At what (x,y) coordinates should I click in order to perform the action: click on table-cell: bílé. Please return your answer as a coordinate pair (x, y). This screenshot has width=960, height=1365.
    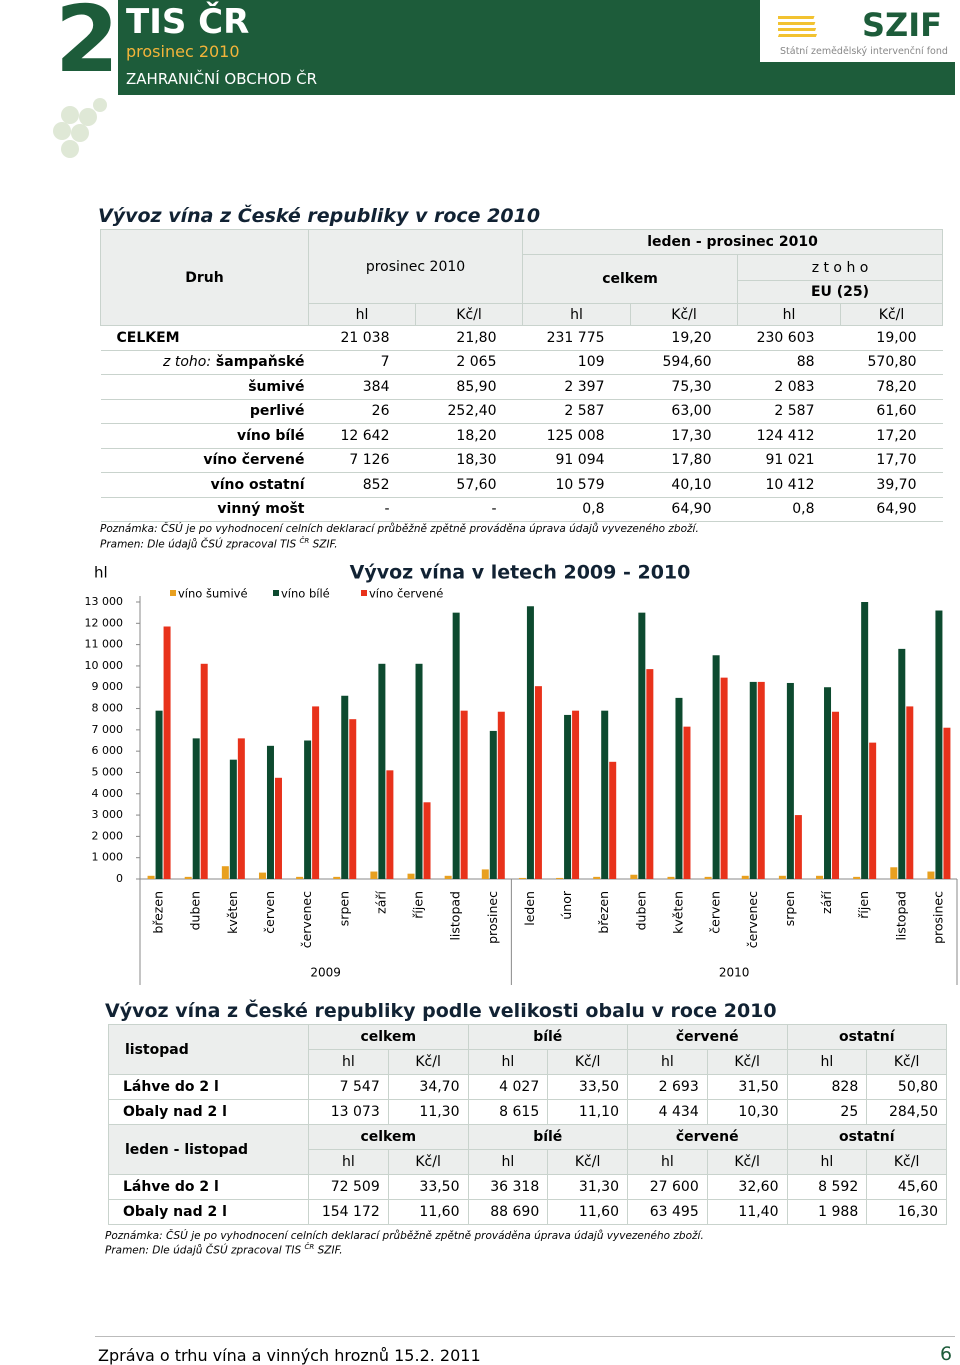
    Looking at the image, I should click on (547, 1137).